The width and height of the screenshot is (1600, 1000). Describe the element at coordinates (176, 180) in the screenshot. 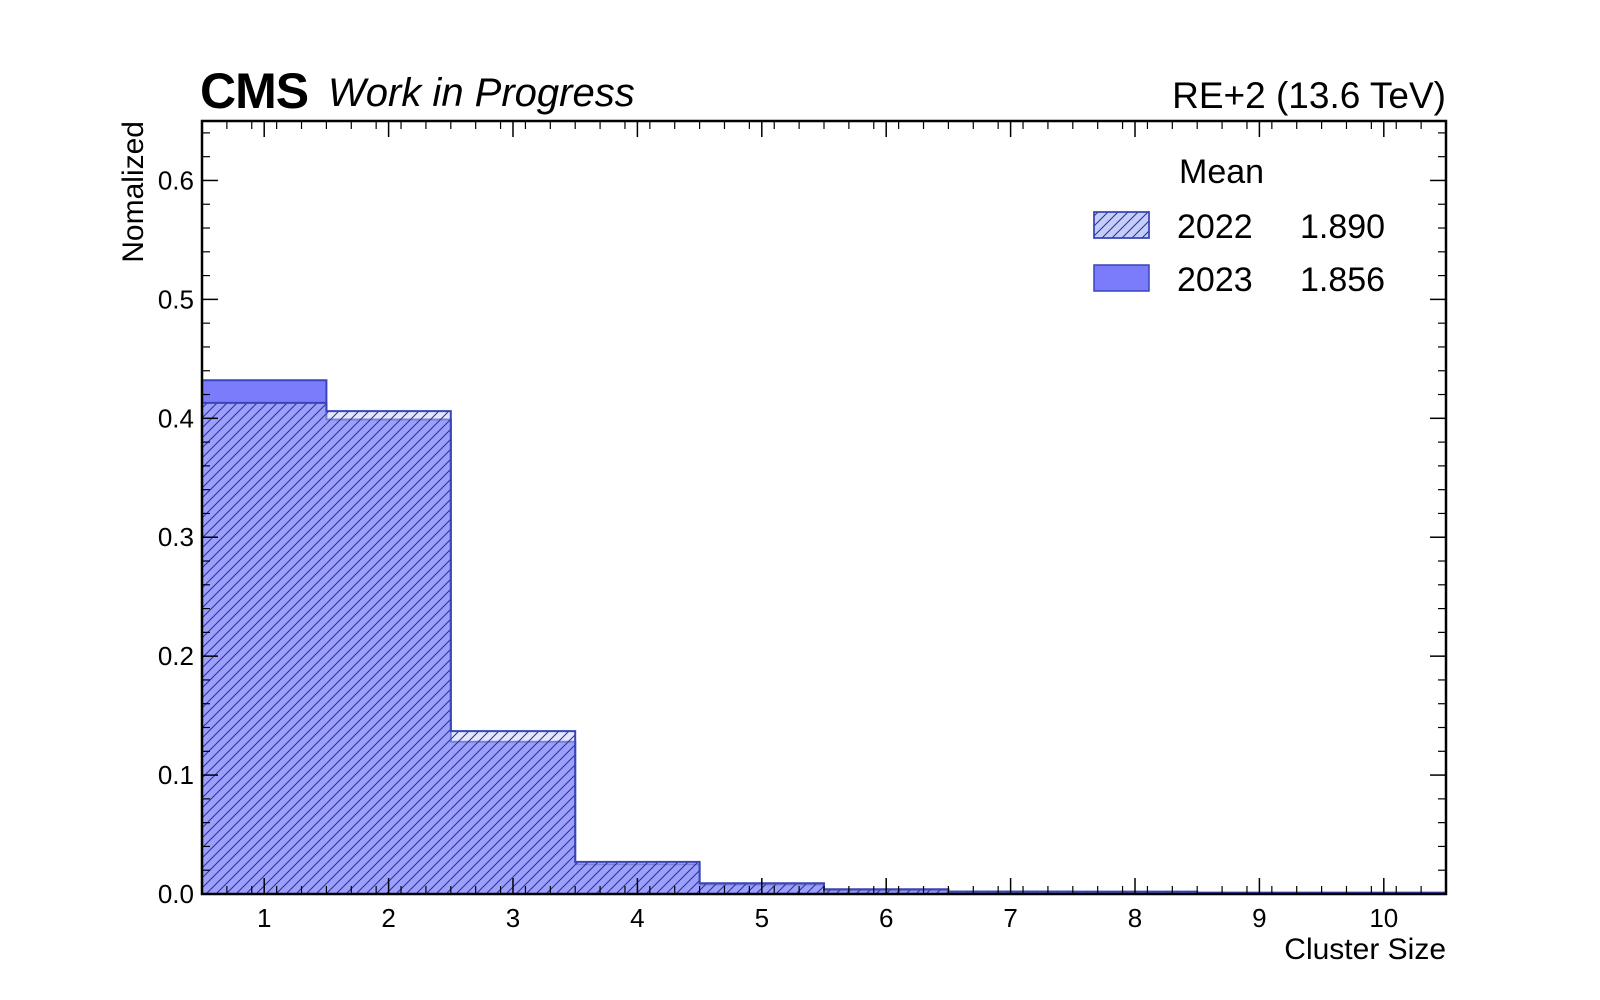

I see `y-tick-label: 0.6` at that location.